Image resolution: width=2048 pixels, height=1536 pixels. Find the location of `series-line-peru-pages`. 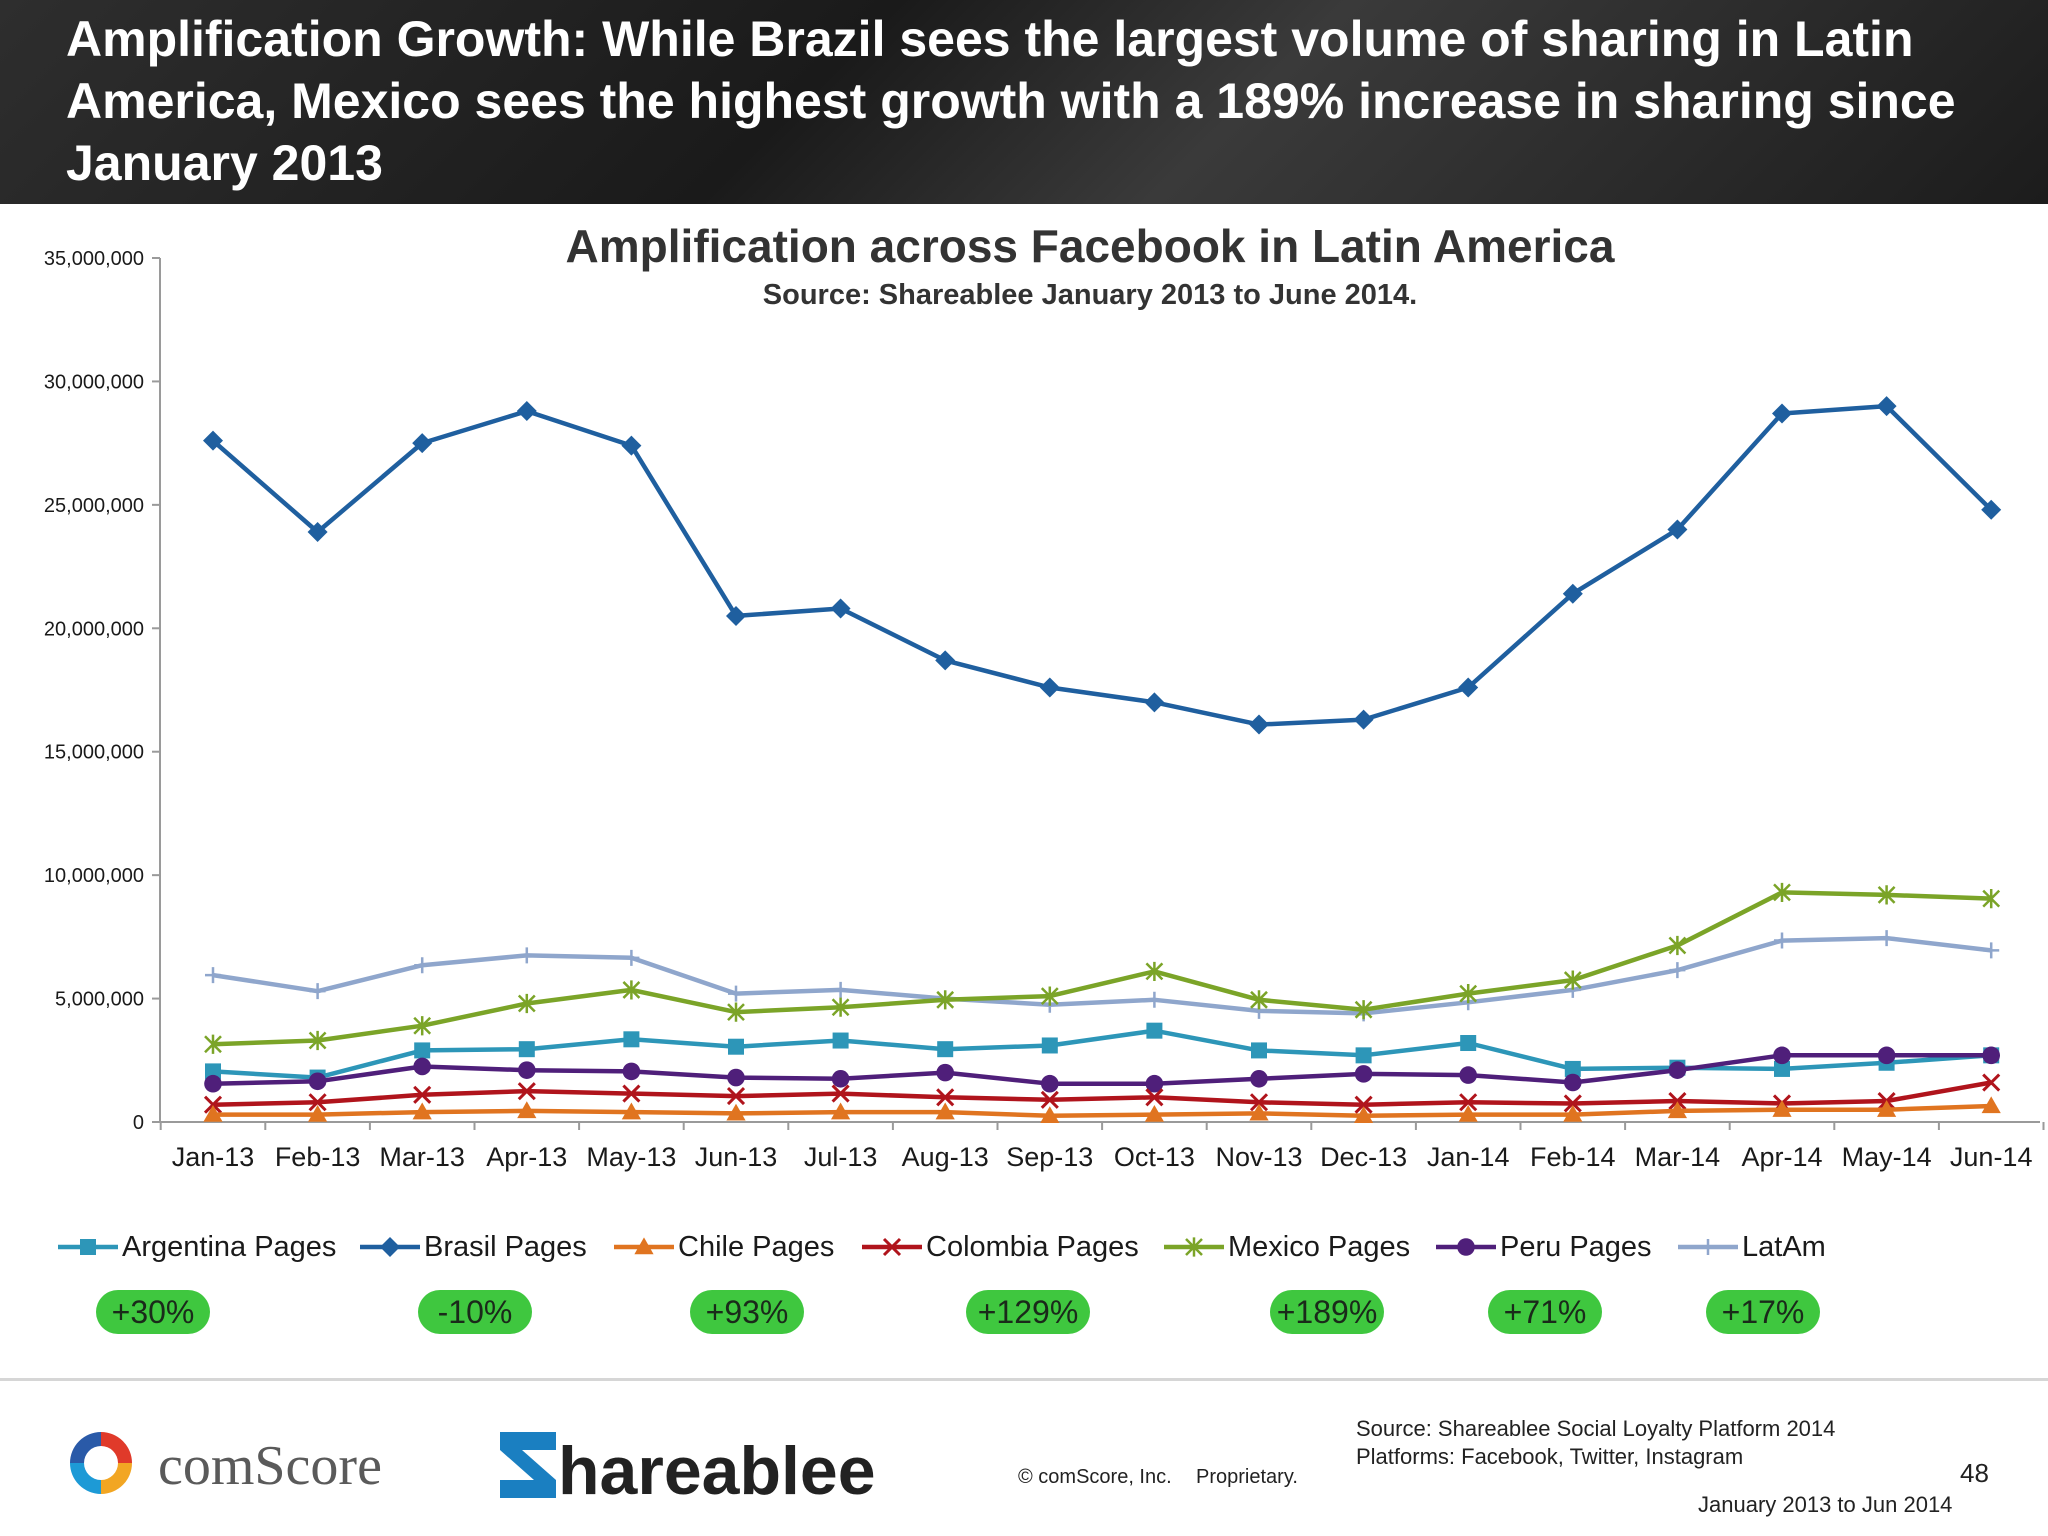

series-line-peru-pages is located at coordinates (1102, 1069).